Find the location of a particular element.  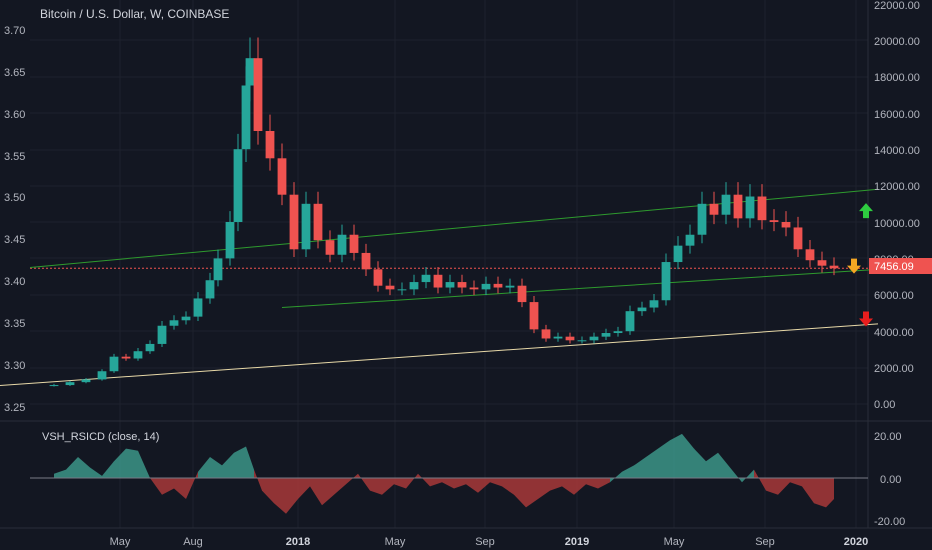

last-price-label: 7456.09 is located at coordinates (900, 266).